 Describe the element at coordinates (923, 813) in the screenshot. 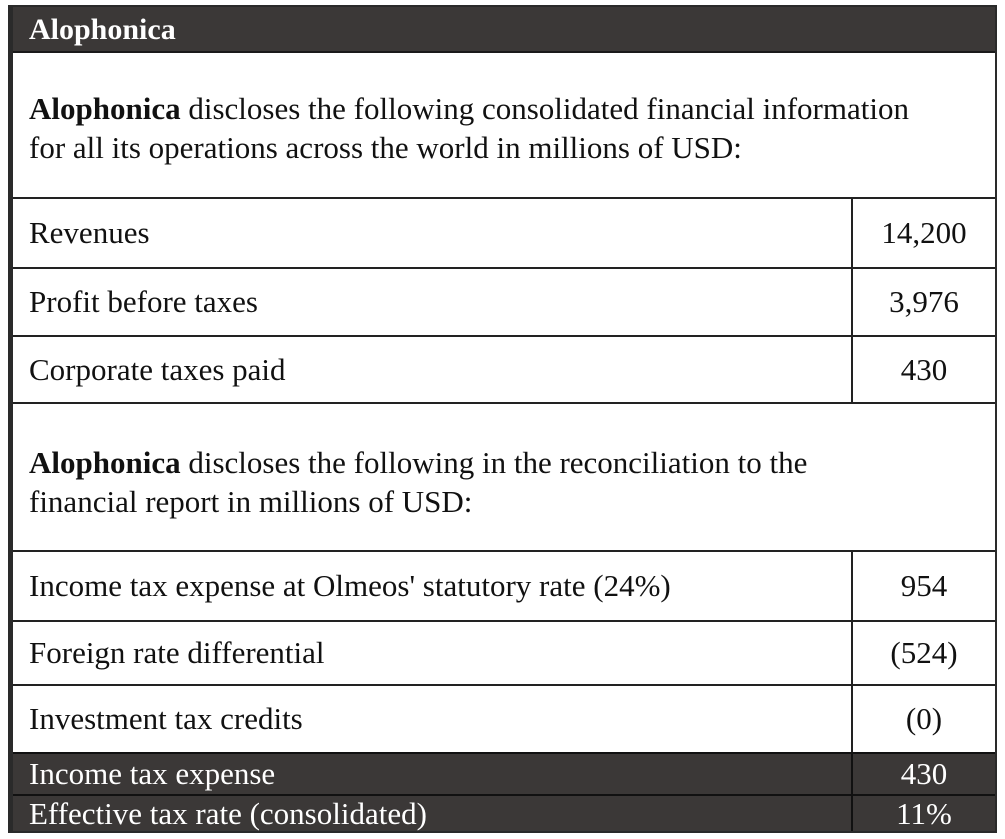

I see `row-value: 11%` at that location.